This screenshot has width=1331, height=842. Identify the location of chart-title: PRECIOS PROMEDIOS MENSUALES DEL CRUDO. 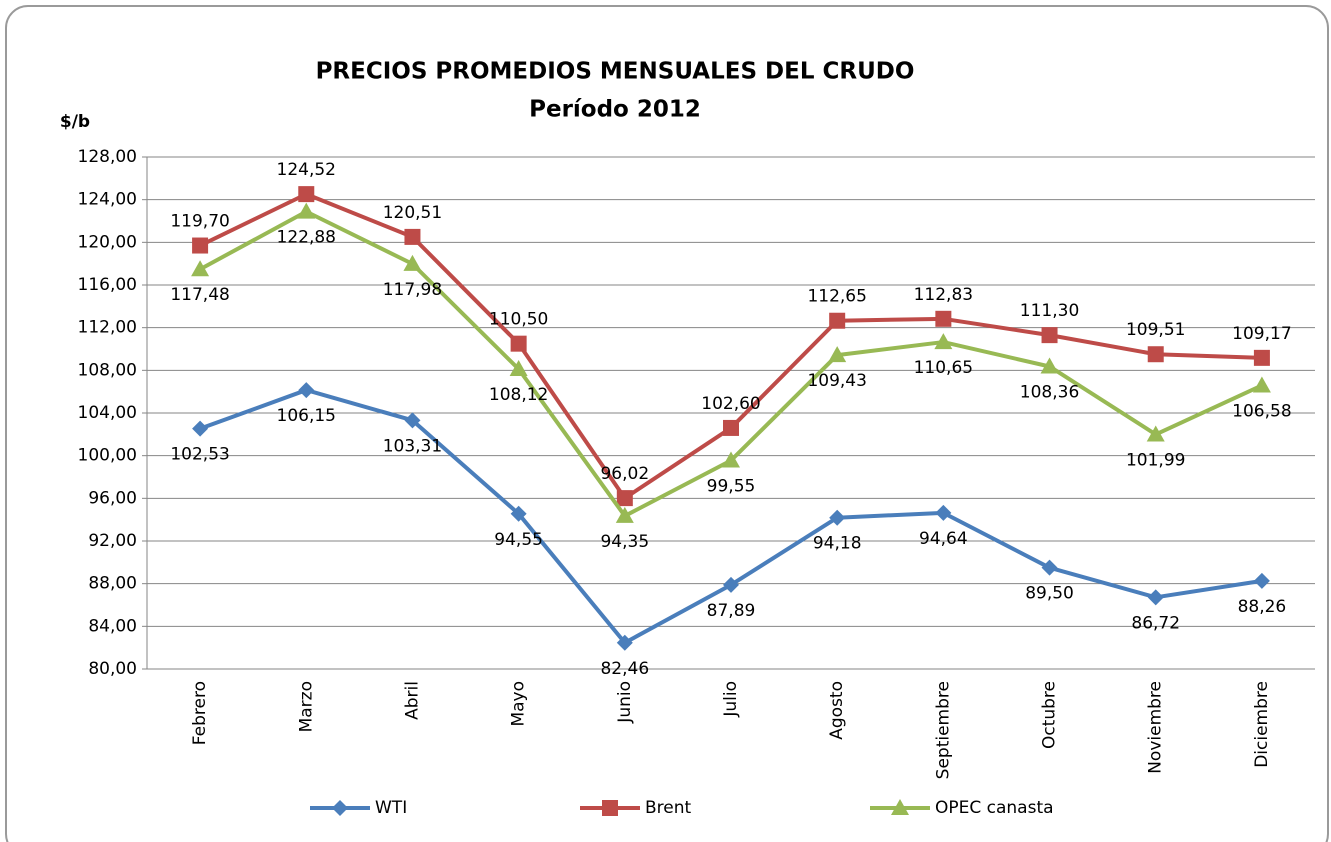
(615, 72).